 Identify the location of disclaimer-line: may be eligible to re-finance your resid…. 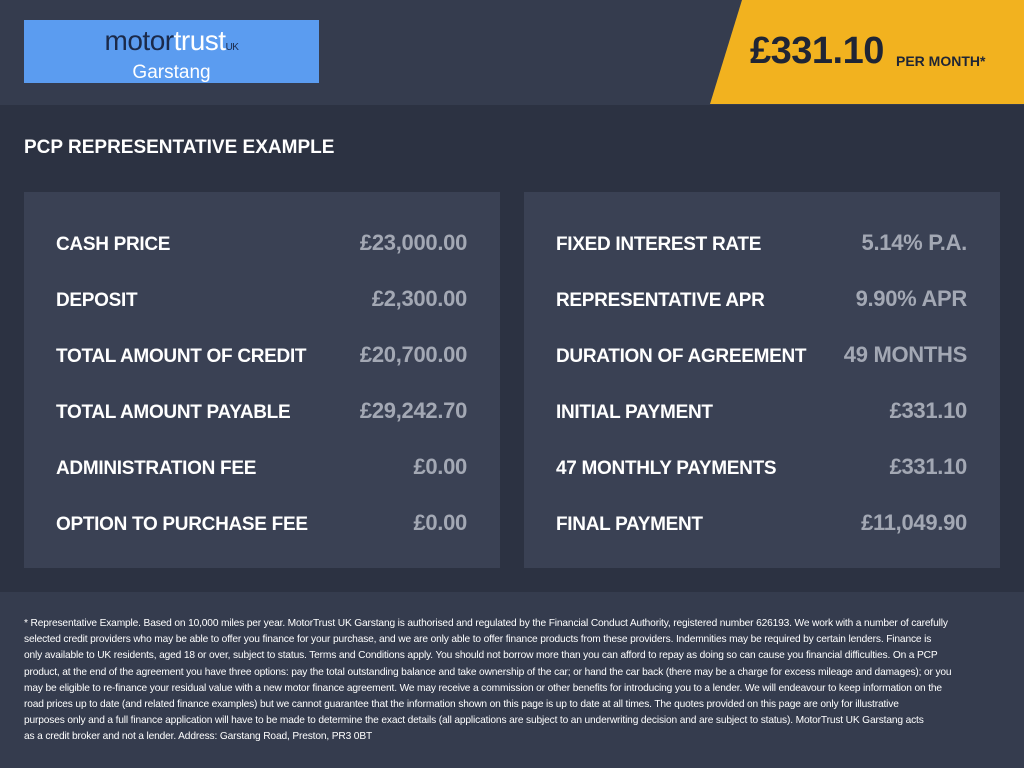
(483, 688).